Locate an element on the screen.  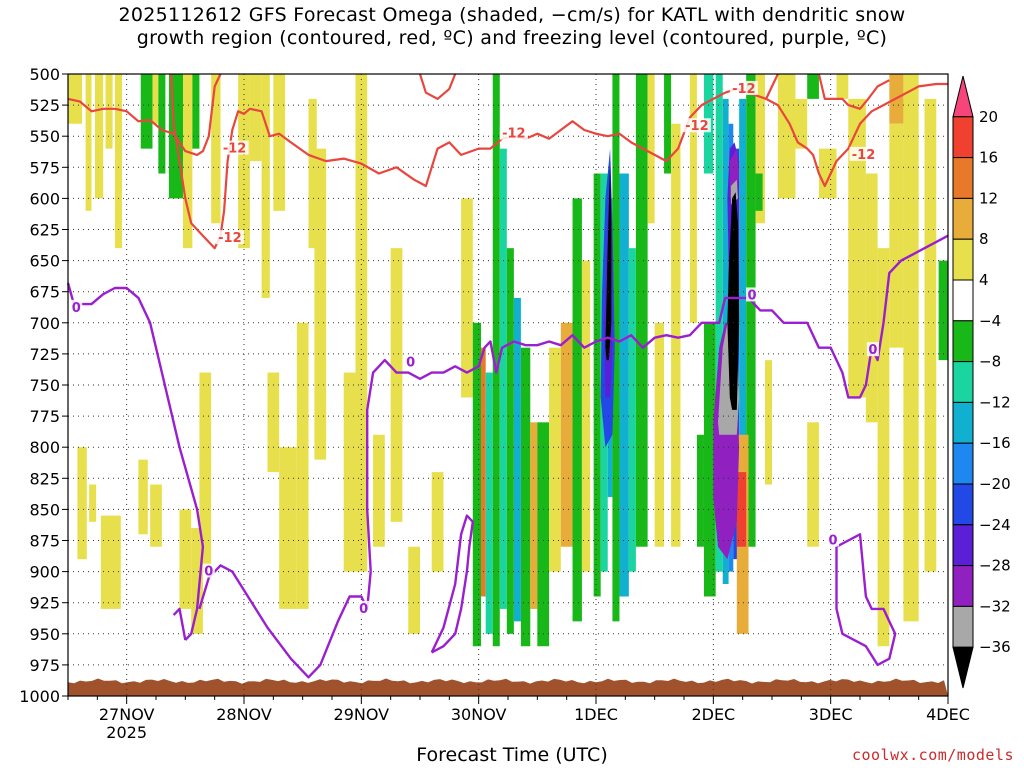
colorbar-label: −24 is located at coordinates (995, 525).